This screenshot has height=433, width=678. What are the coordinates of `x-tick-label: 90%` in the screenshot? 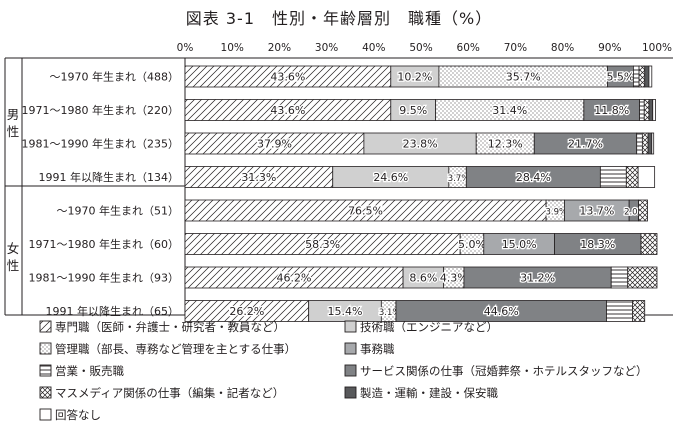 It's located at (609, 48).